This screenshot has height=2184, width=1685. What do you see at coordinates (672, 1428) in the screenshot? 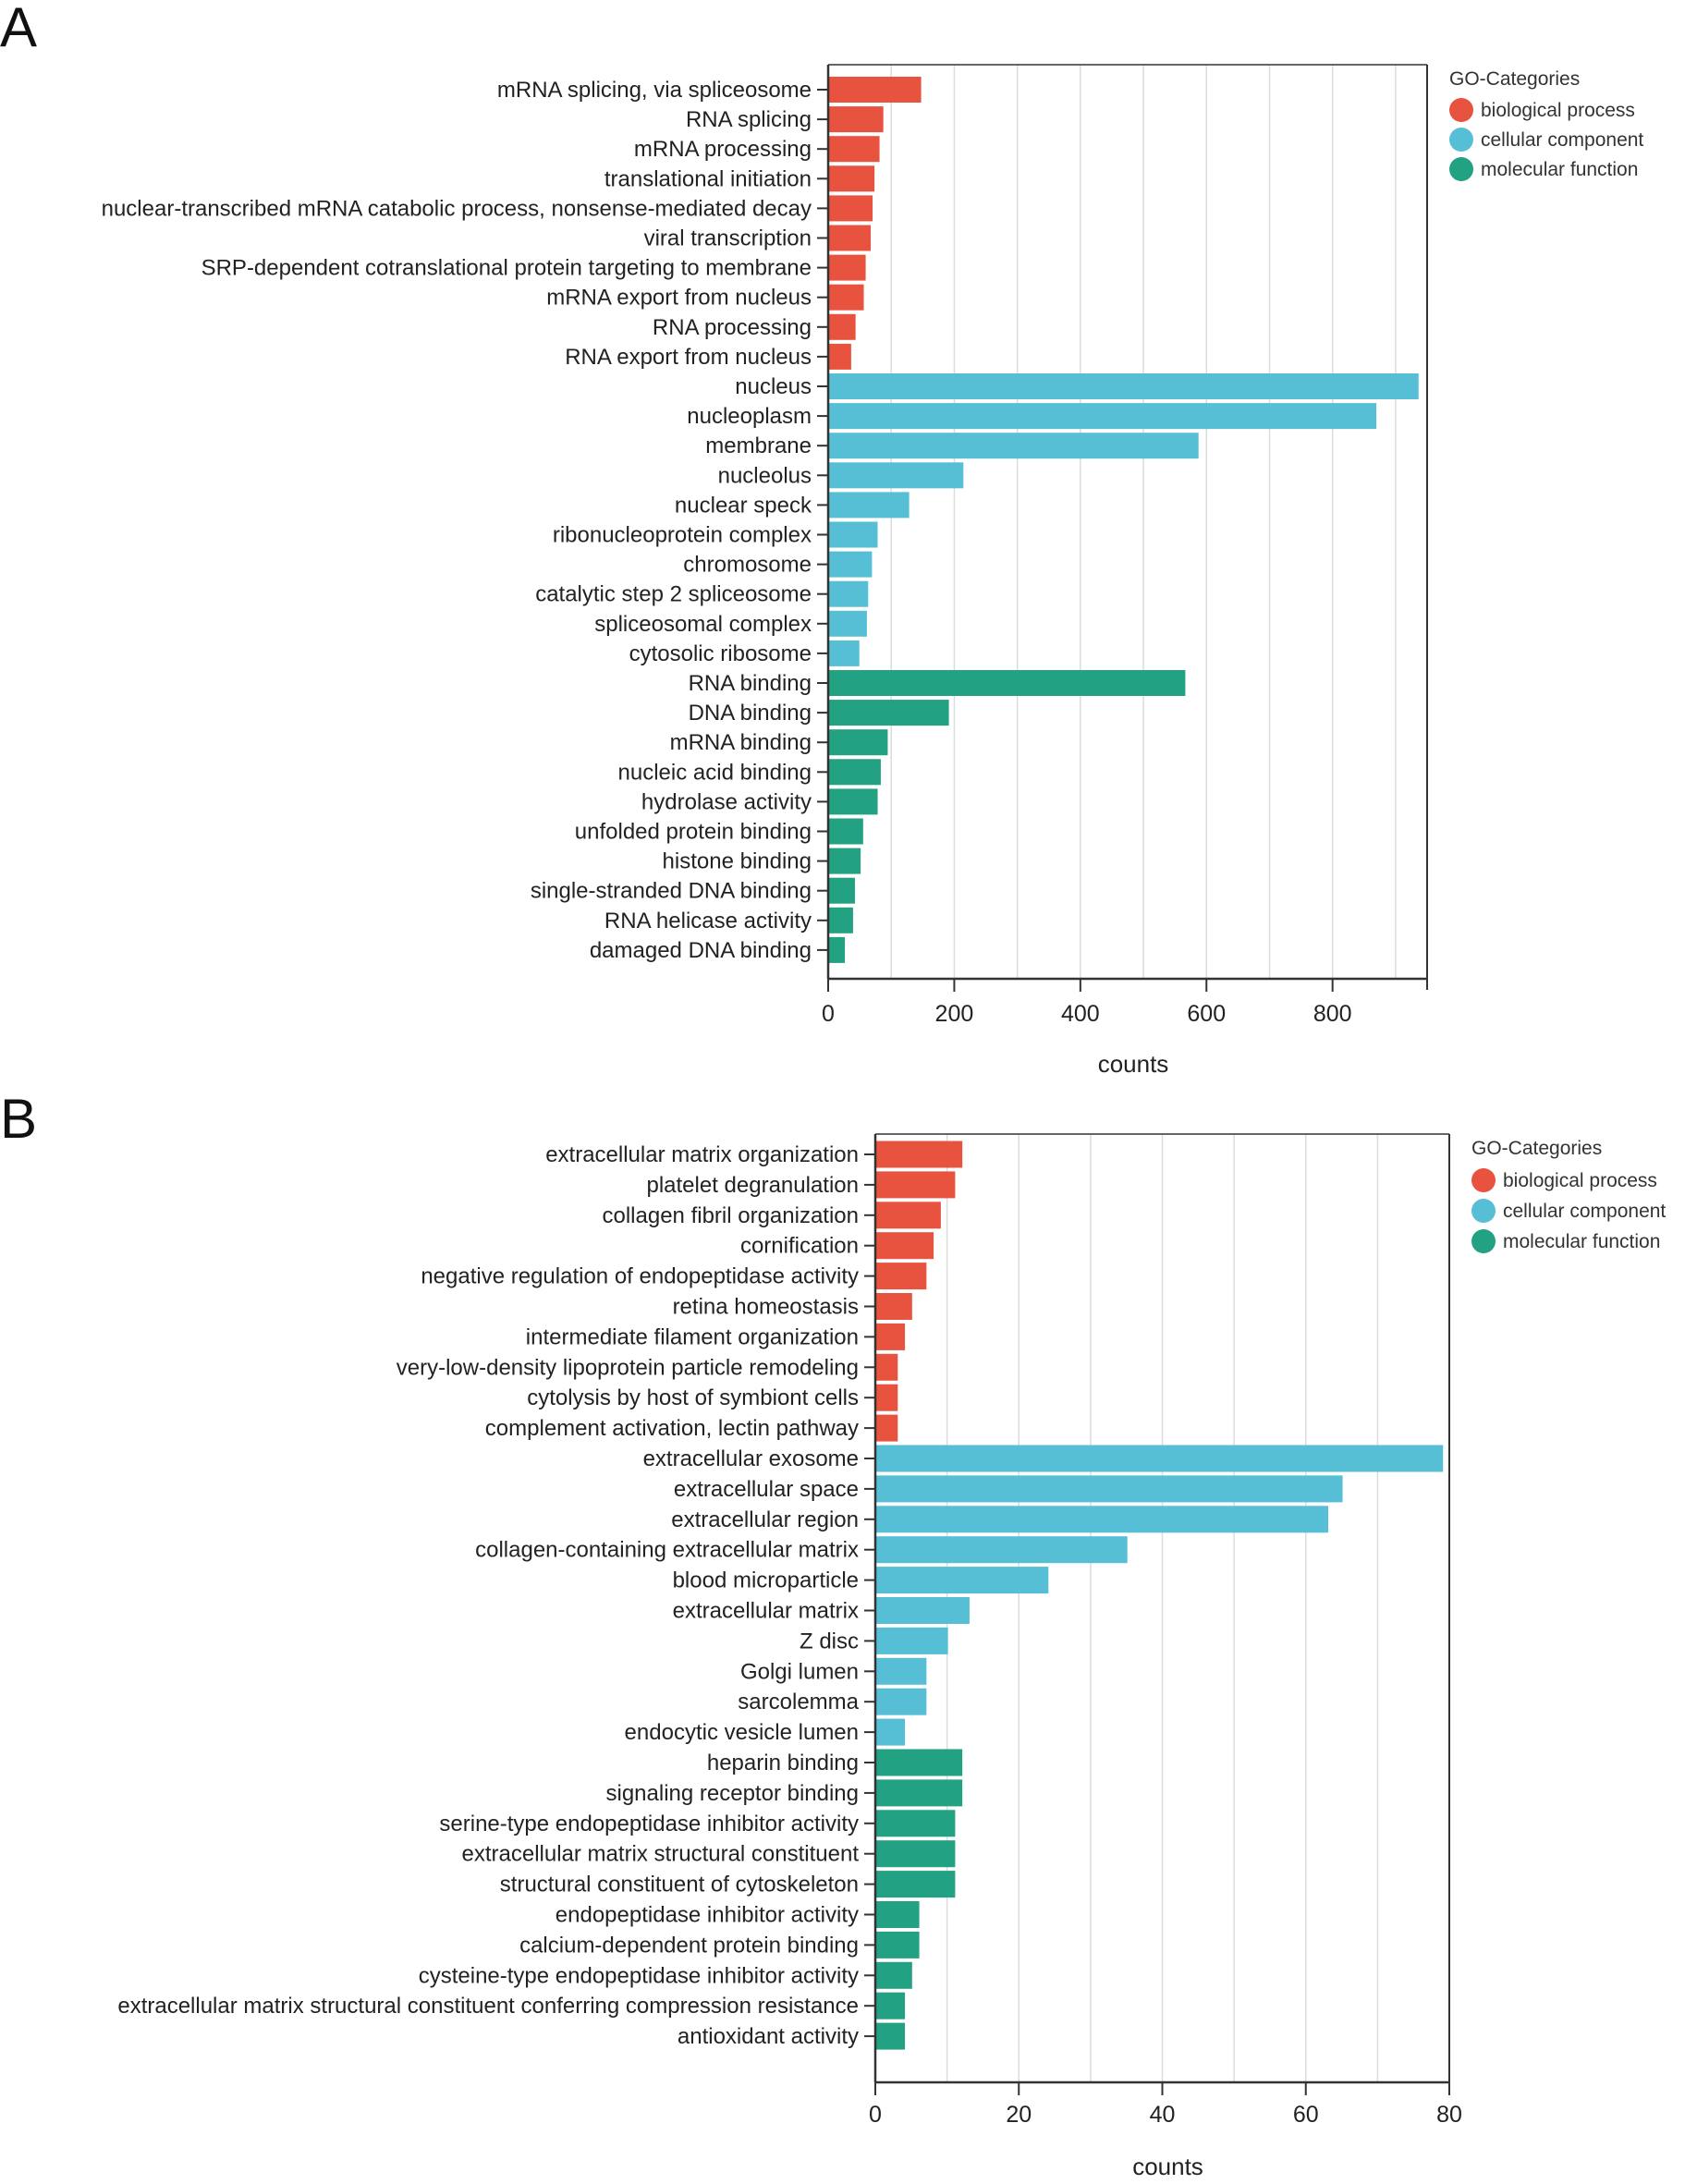
I see `category-label: complement activation, lectin pathway` at bounding box center [672, 1428].